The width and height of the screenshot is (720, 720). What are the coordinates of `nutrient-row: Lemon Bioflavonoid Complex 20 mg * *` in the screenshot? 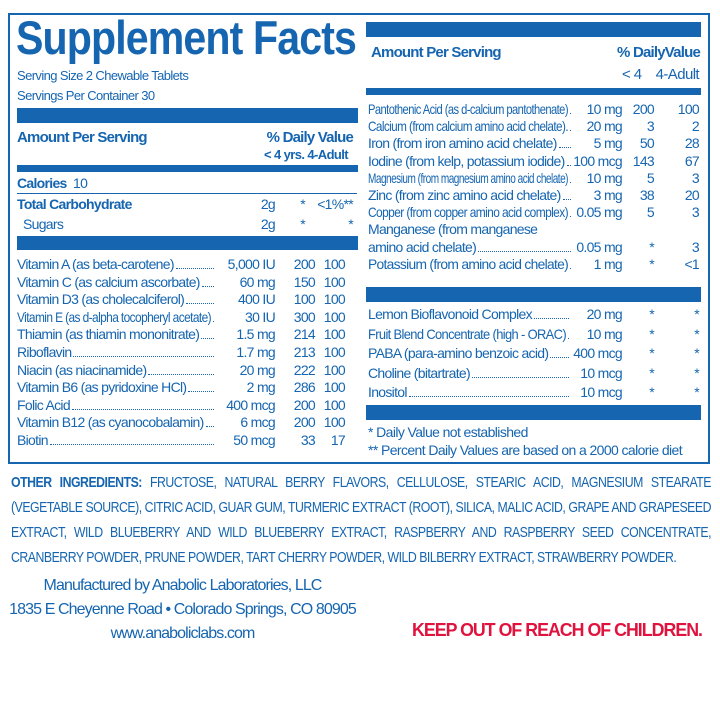 It's located at (534, 314).